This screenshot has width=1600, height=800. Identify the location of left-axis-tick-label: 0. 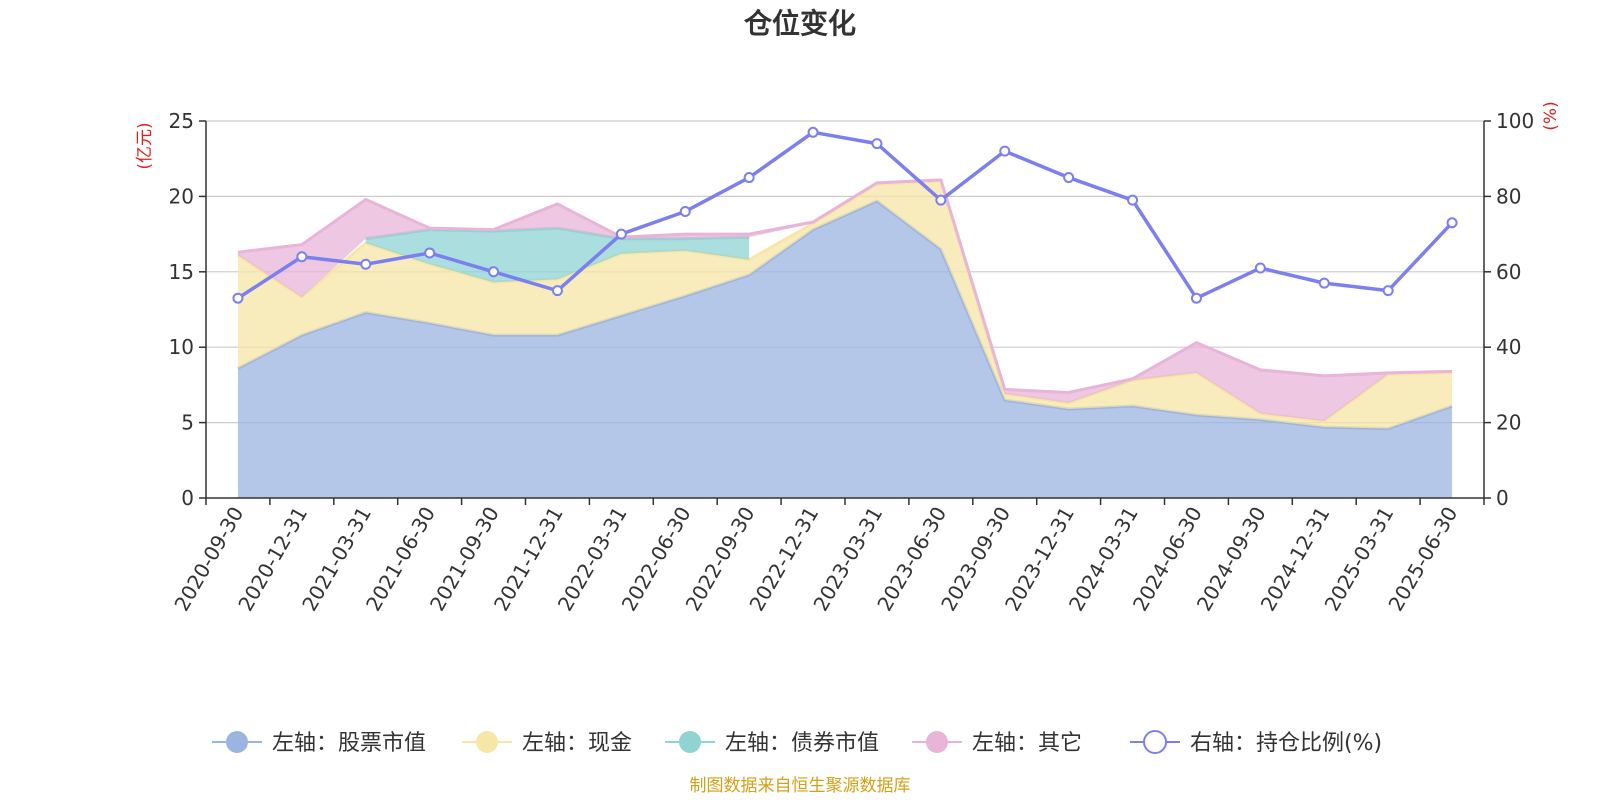
(187, 498).